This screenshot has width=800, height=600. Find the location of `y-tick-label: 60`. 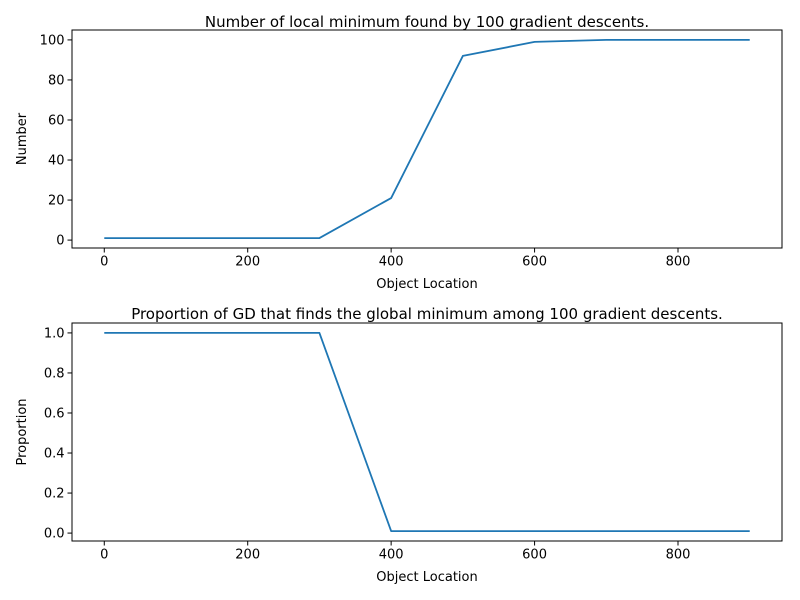

y-tick-label: 60 is located at coordinates (56, 120).